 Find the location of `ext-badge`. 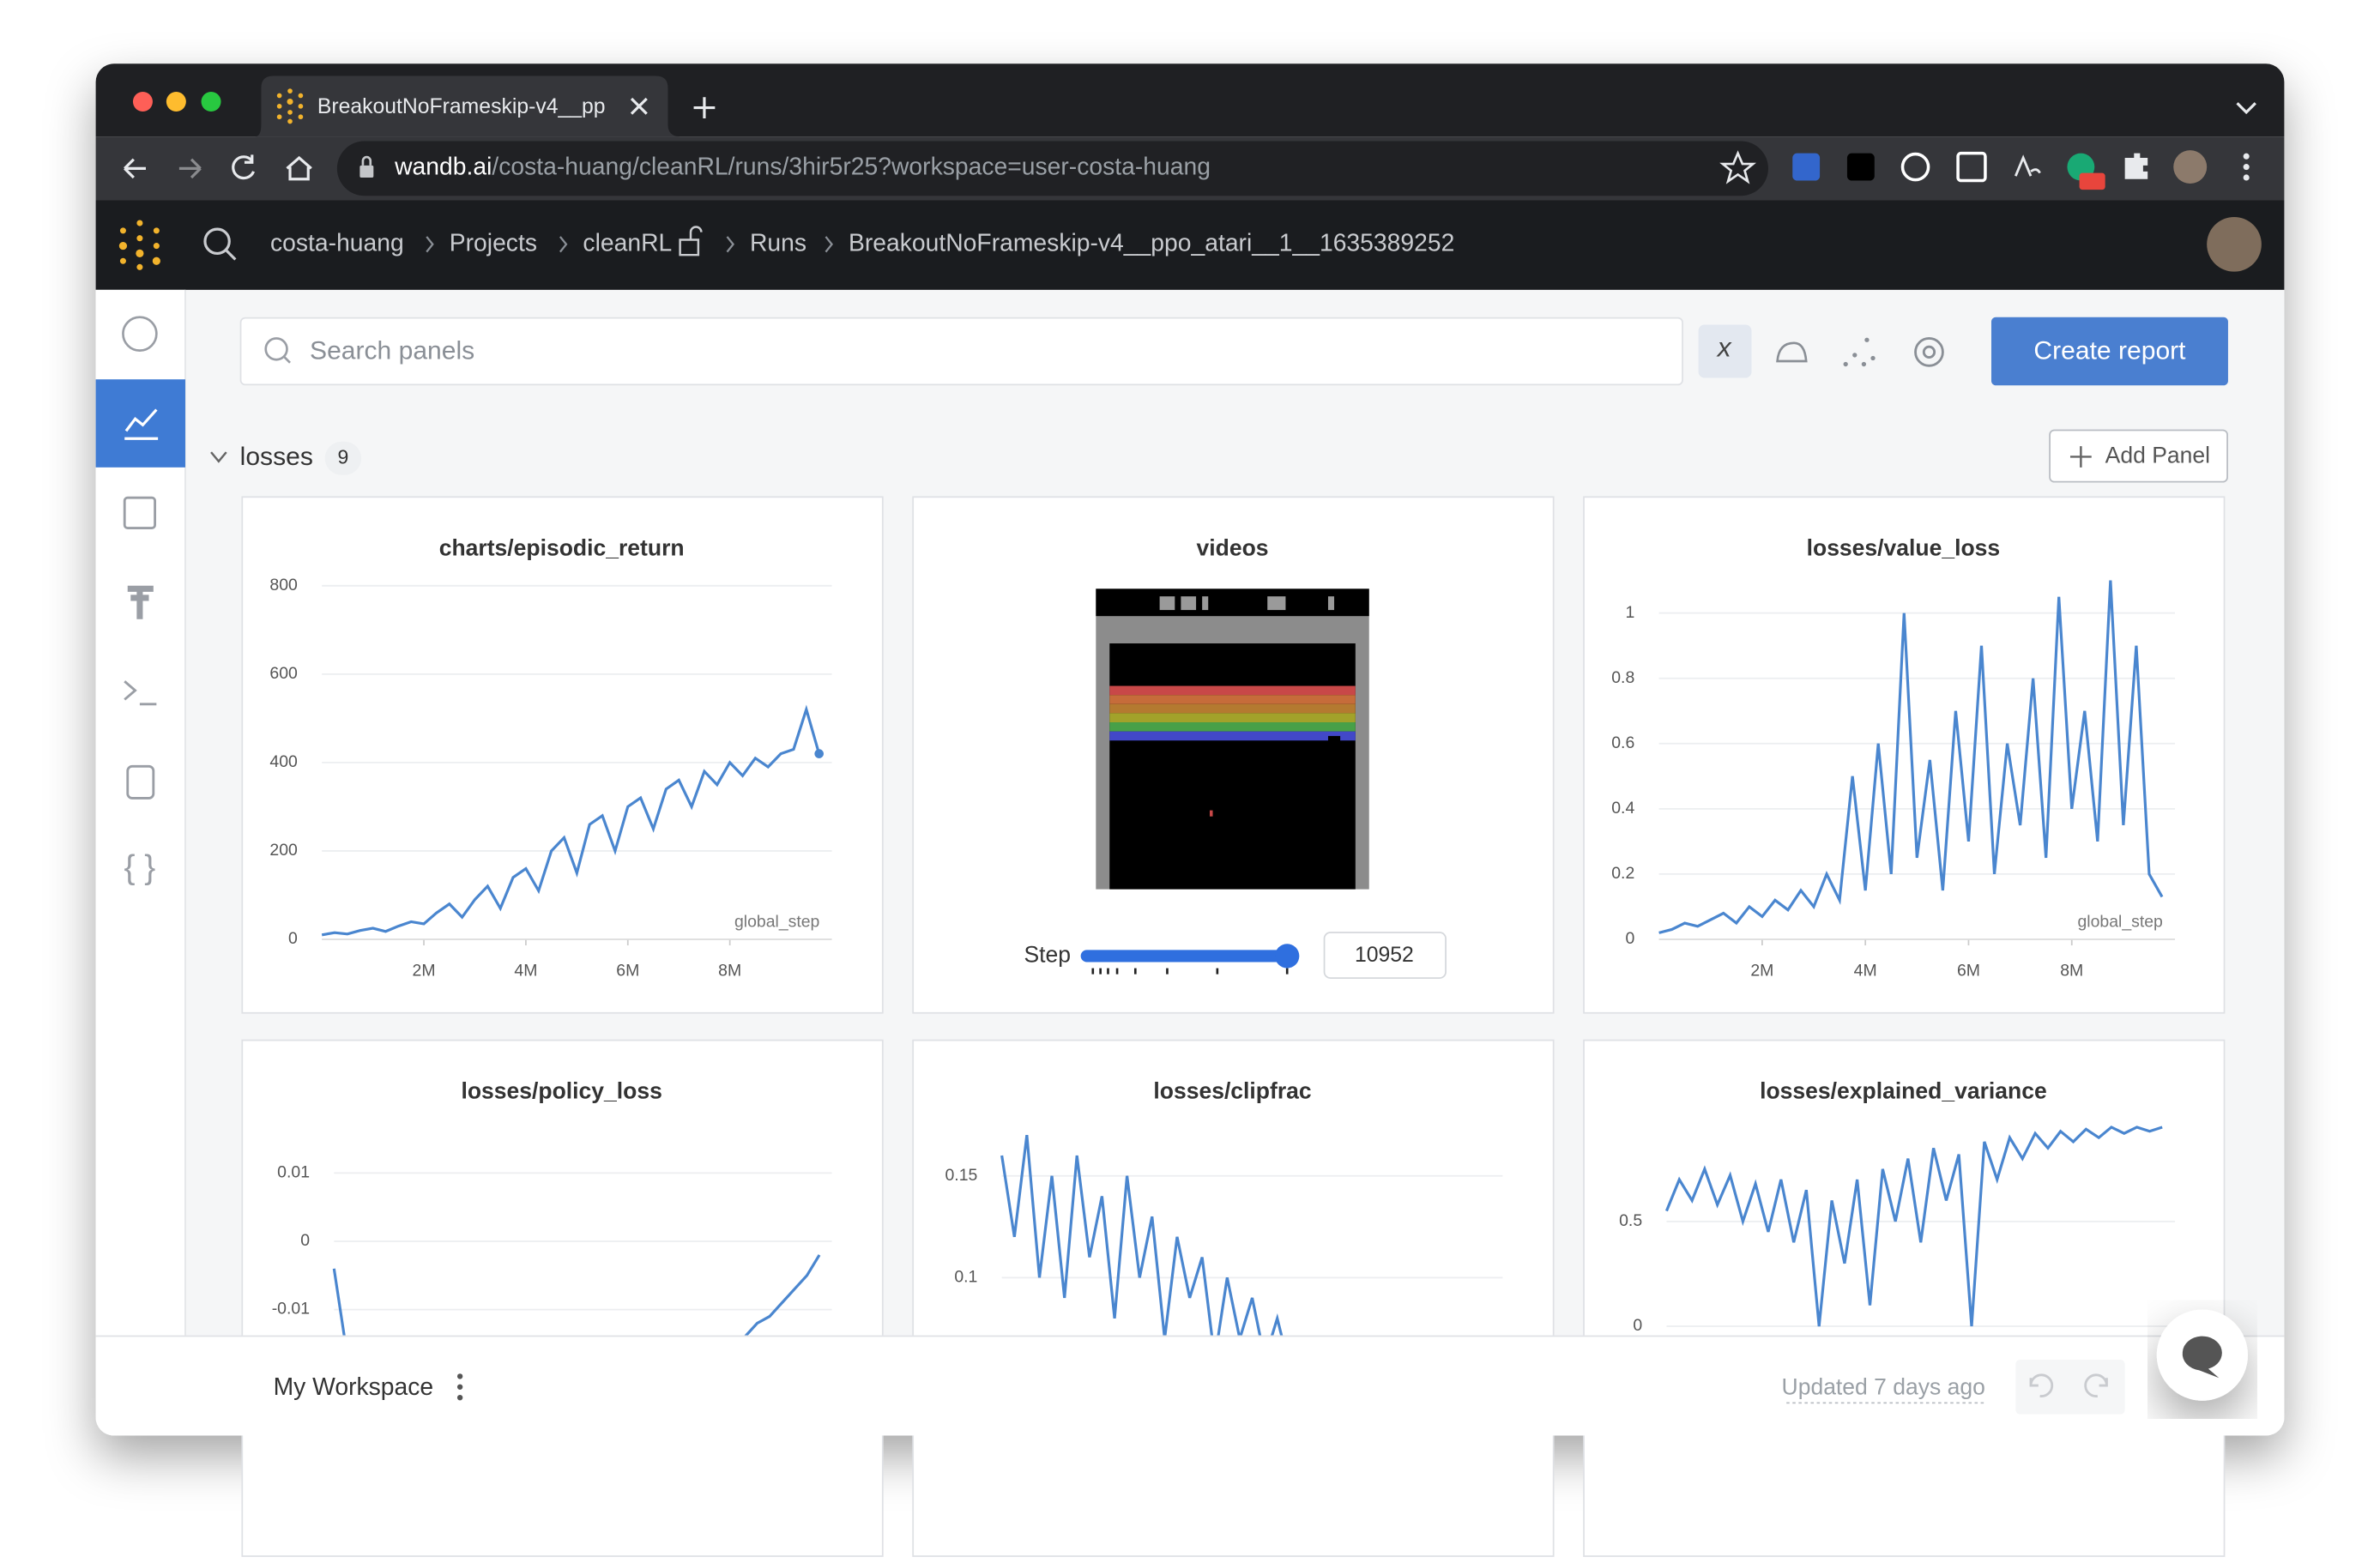

ext-badge is located at coordinates (2092, 181).